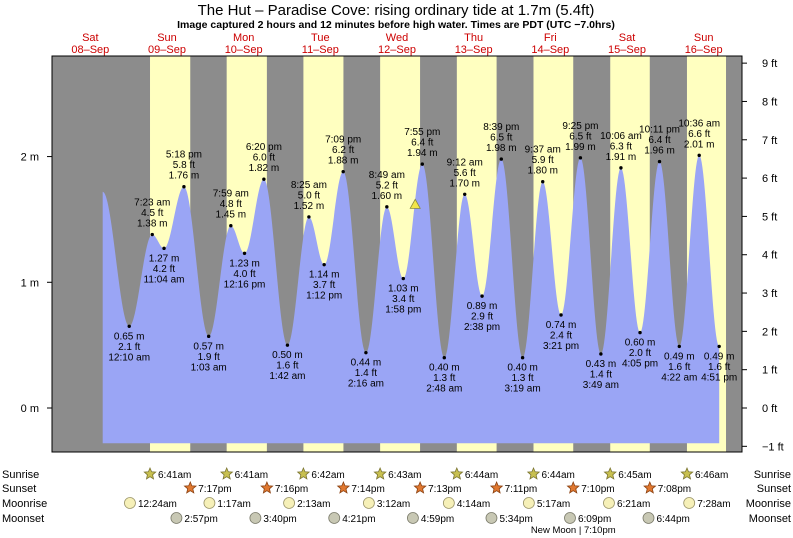  Describe the element at coordinates (550, 38) in the screenshot. I see `day-name-label: Fri` at that location.